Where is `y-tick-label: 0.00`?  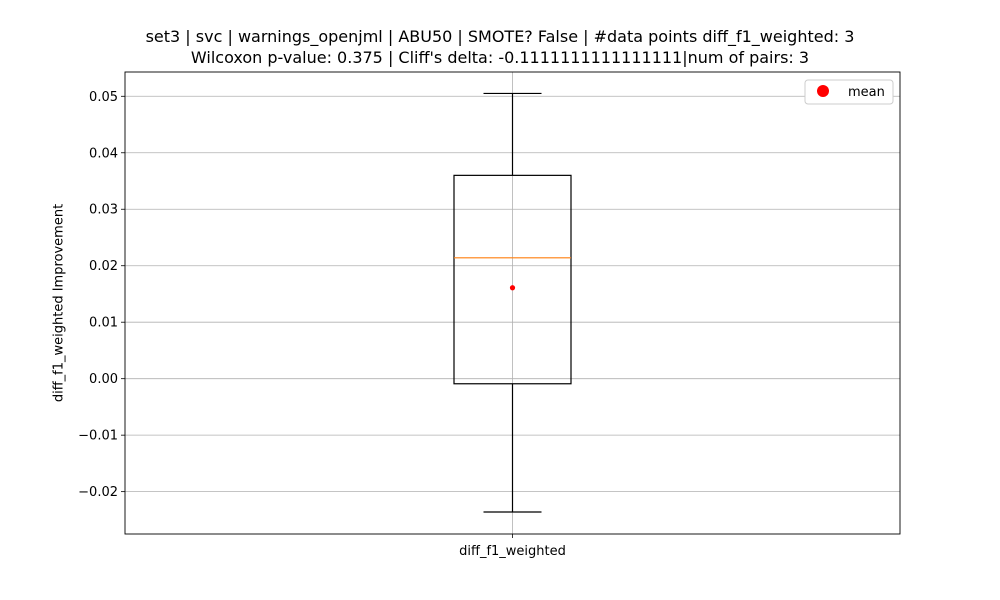 y-tick-label: 0.00 is located at coordinates (103, 379).